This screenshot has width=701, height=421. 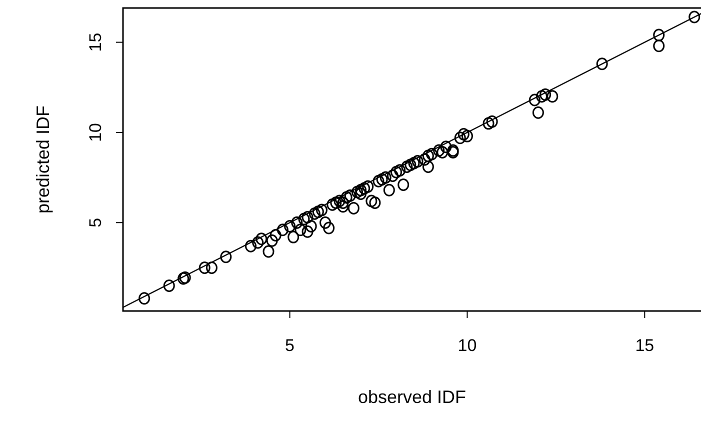 What do you see at coordinates (644, 345) in the screenshot?
I see `x-tick-label: 15` at bounding box center [644, 345].